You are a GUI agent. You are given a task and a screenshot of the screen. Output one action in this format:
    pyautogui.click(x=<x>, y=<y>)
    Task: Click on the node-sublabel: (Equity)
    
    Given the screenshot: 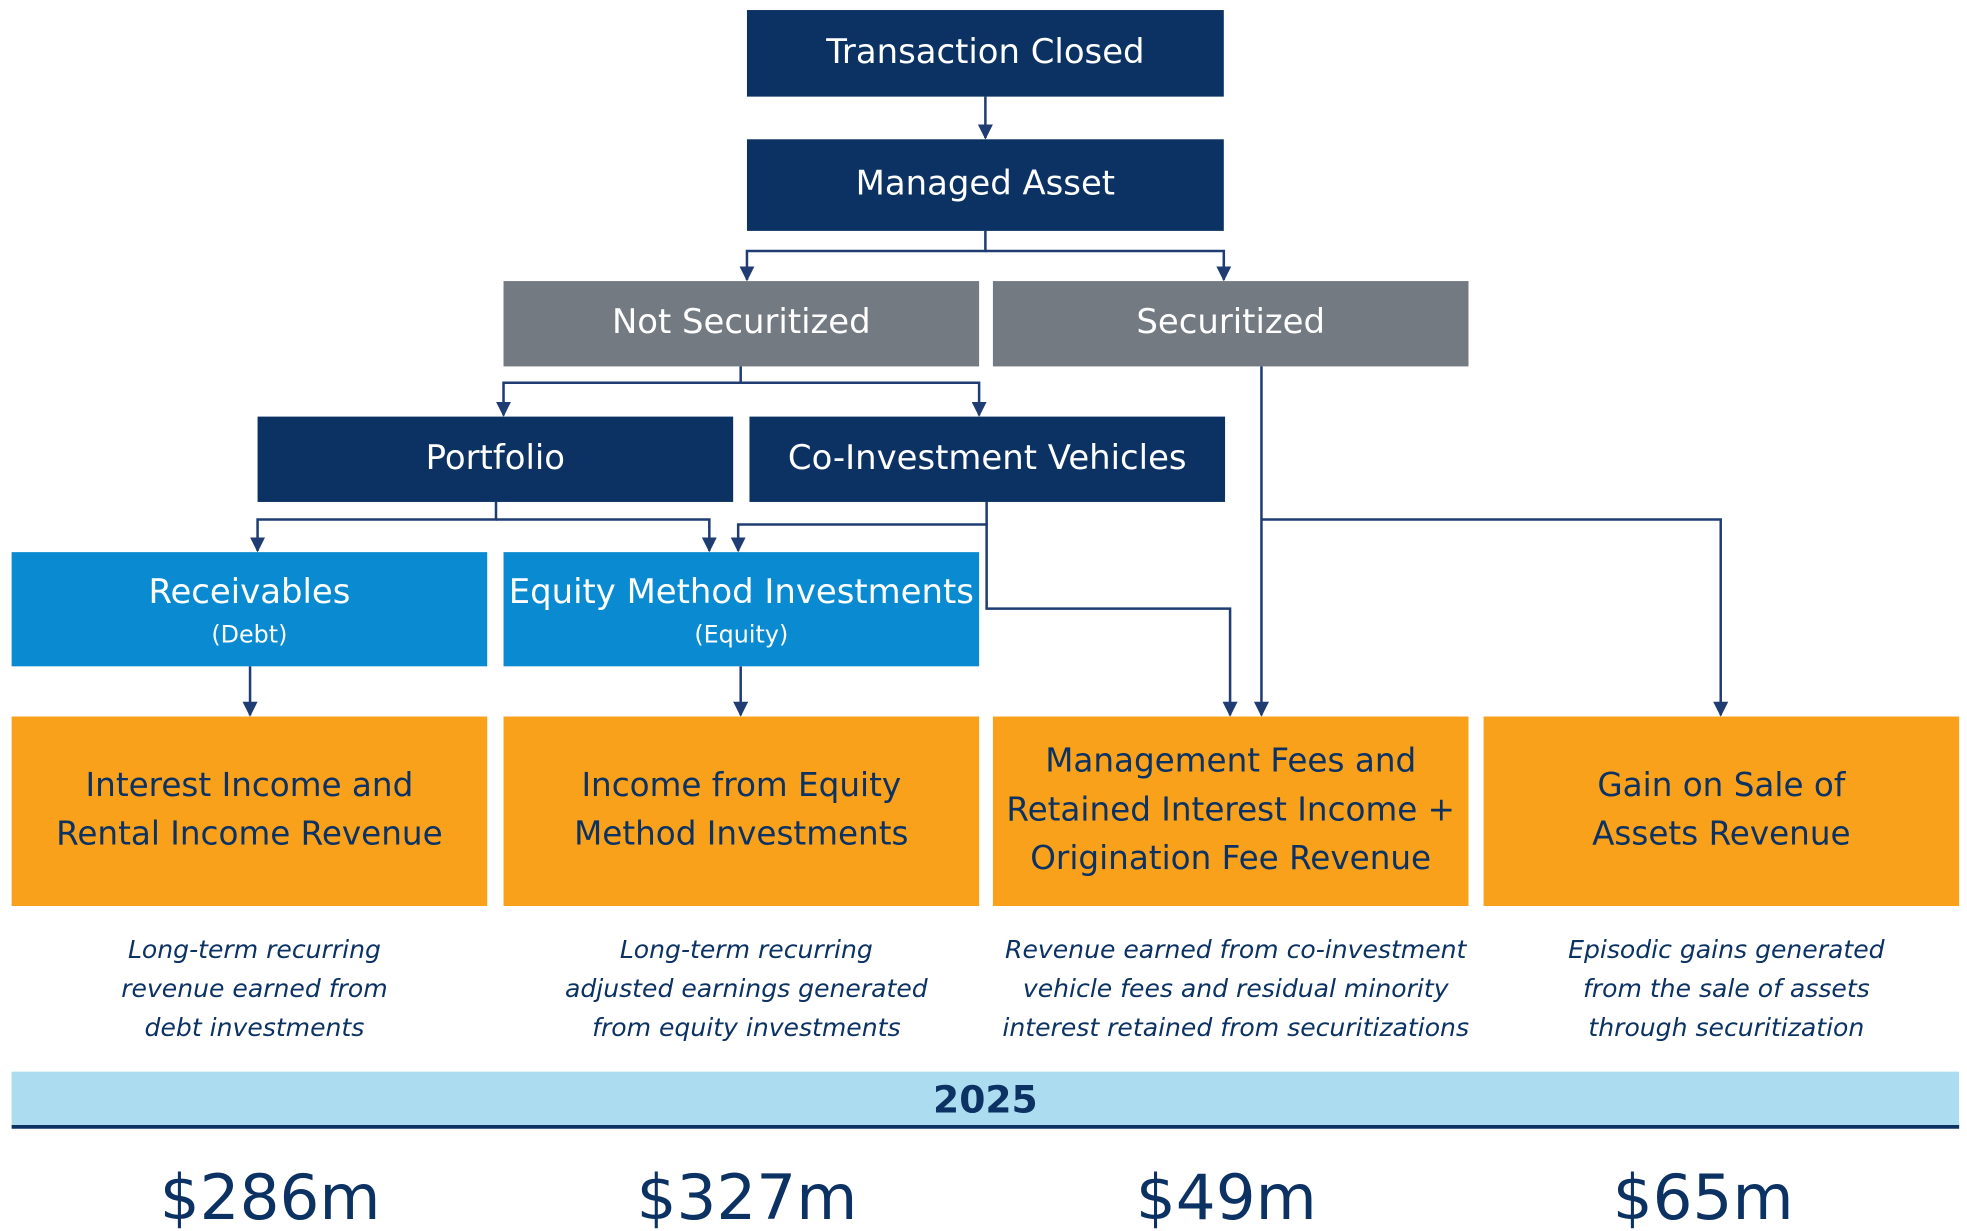 What is the action you would take?
    pyautogui.click(x=741, y=635)
    